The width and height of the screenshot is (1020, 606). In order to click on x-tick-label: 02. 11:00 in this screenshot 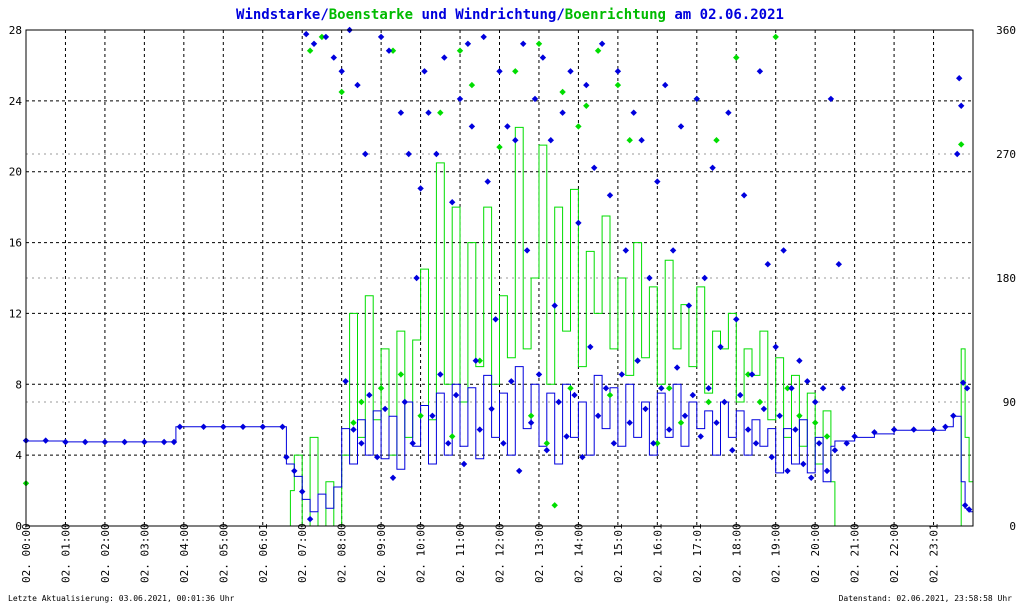, I will do `click(460, 553)`.